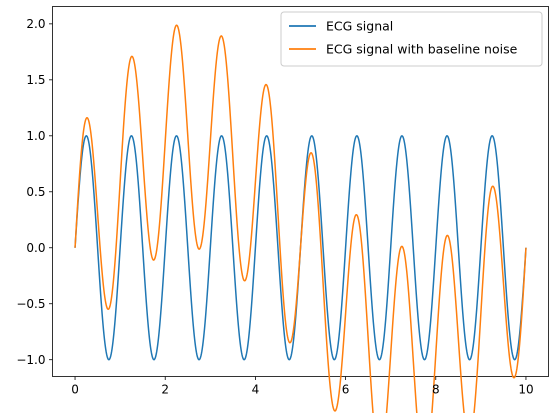 Image resolution: width=559 pixels, height=417 pixels. I want to click on legend-label-ecg-baseline-noise: ECG signal with baseline noise, so click(422, 49).